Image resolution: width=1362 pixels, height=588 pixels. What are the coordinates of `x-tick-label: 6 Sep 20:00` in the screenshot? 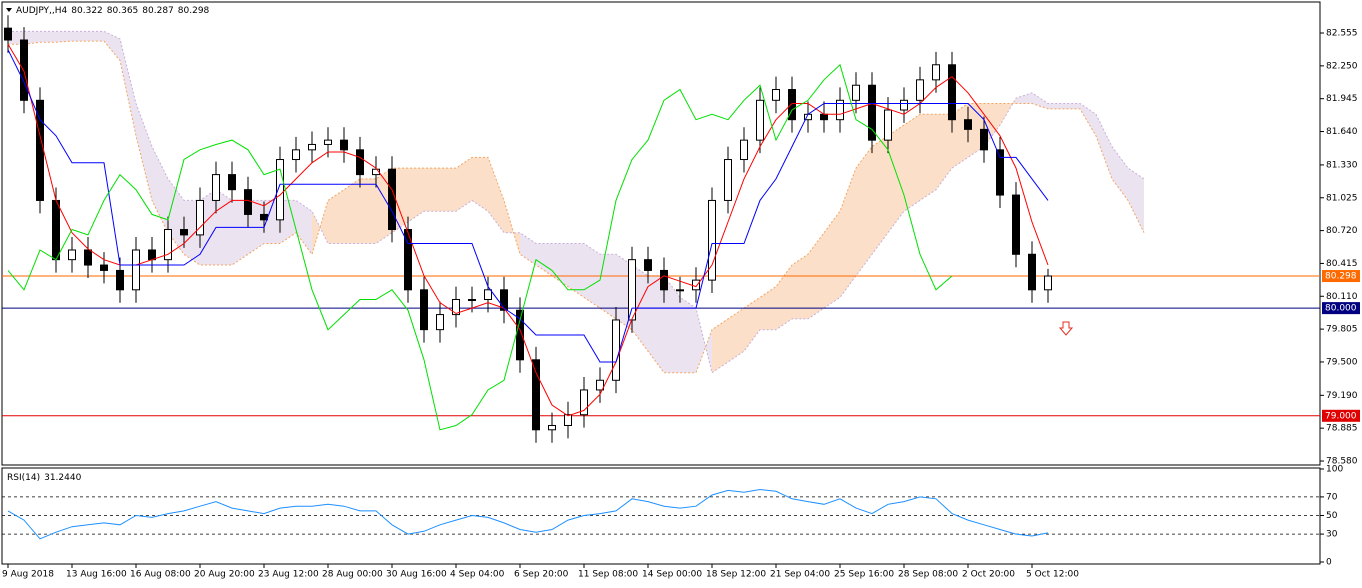 It's located at (541, 575).